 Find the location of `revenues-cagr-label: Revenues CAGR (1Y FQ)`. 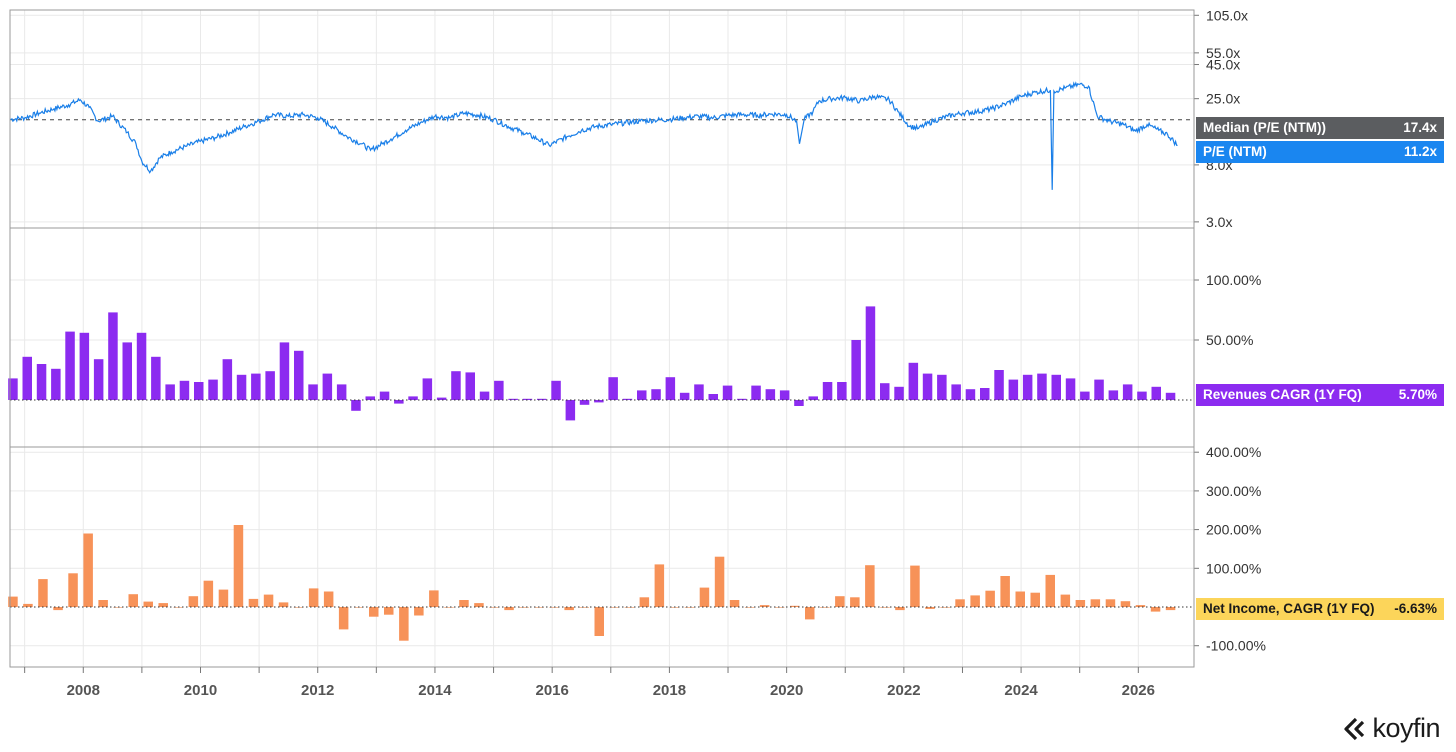

revenues-cagr-label: Revenues CAGR (1Y FQ) is located at coordinates (1282, 394).